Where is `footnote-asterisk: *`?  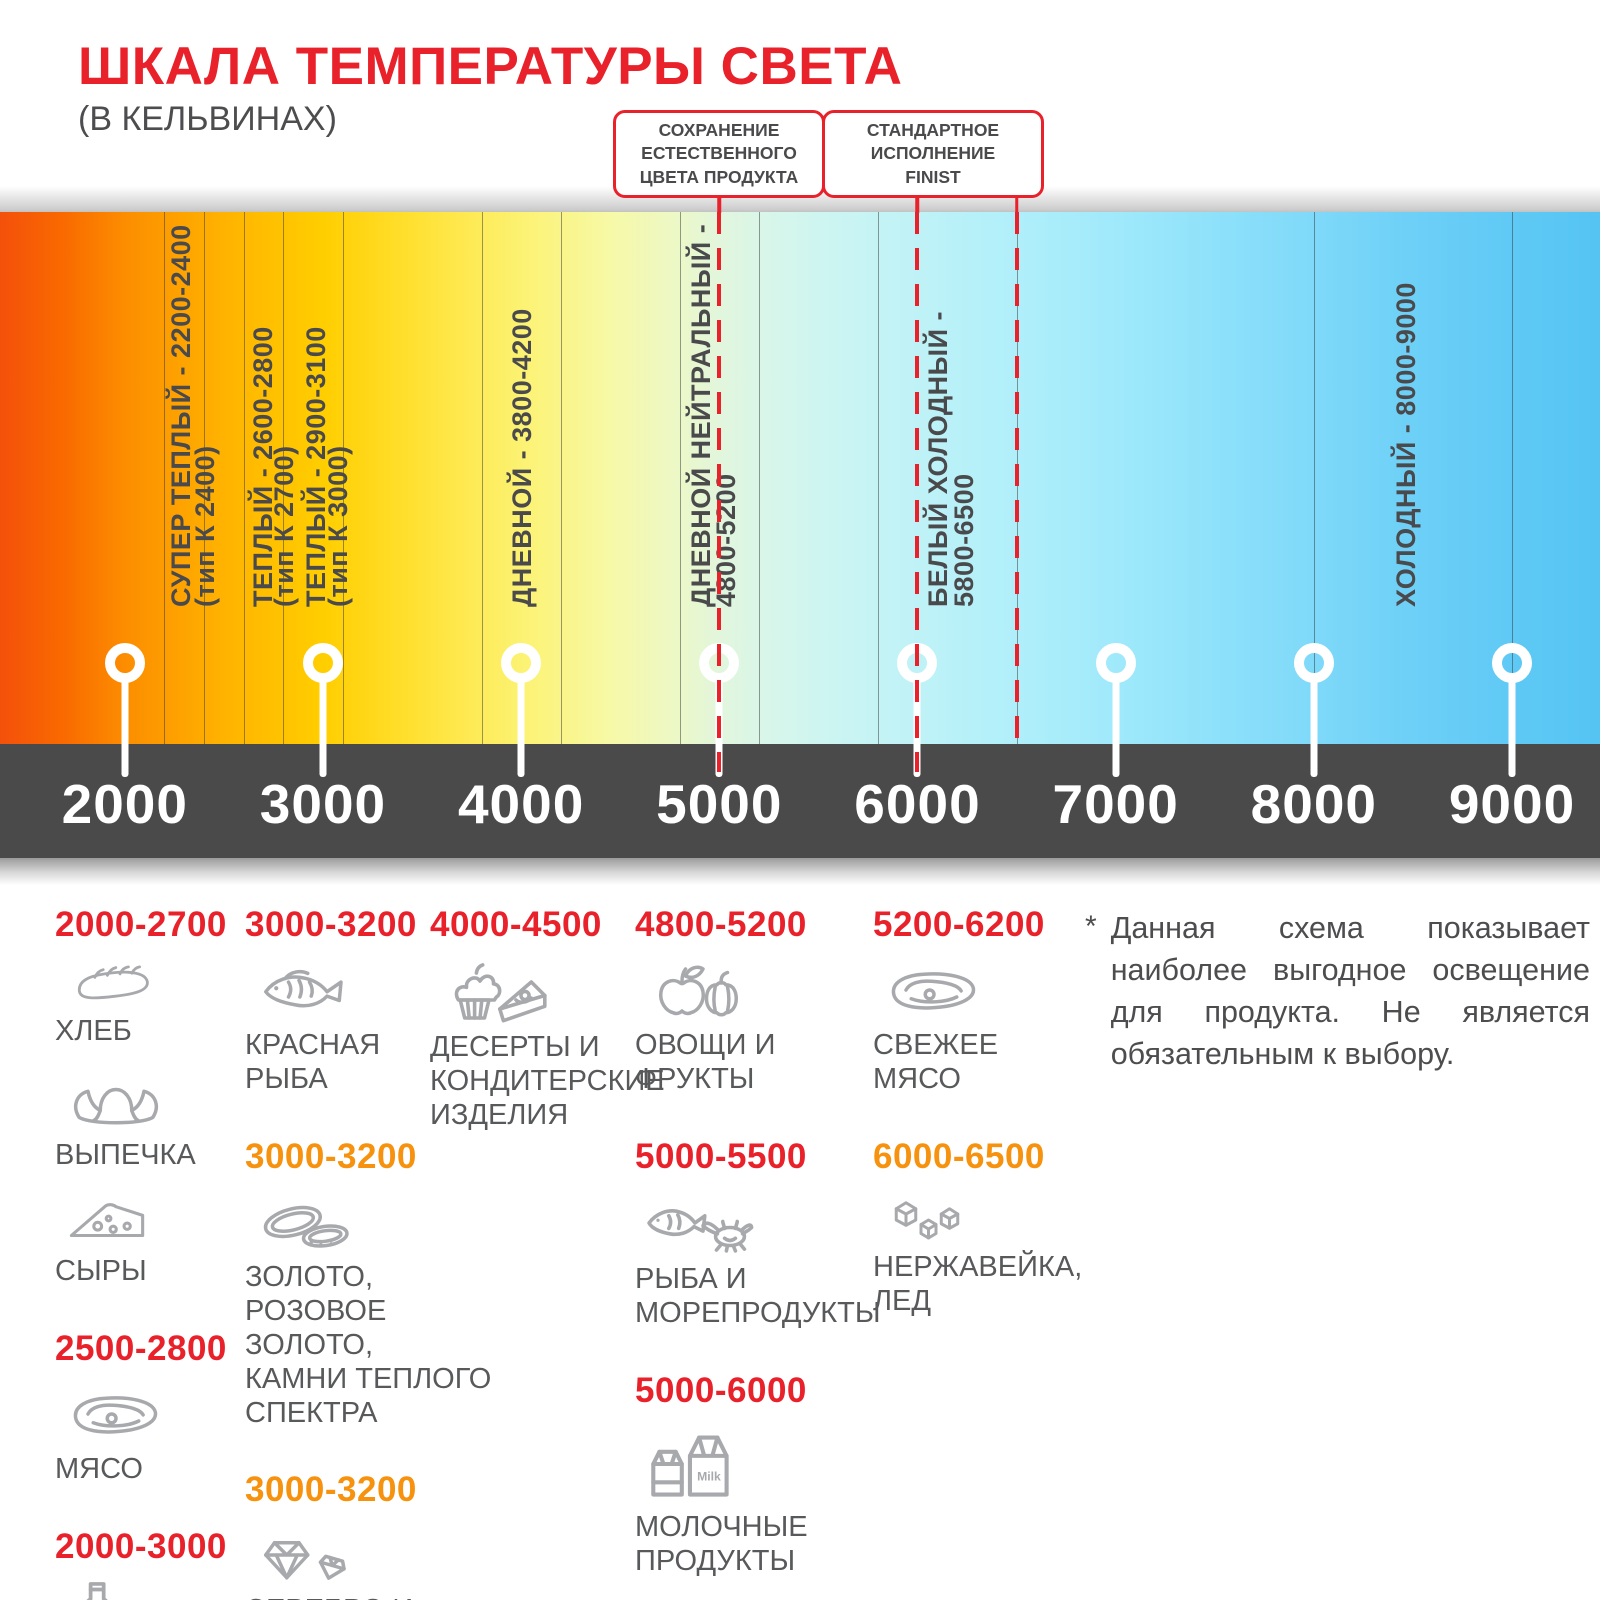 footnote-asterisk: * is located at coordinates (1091, 926).